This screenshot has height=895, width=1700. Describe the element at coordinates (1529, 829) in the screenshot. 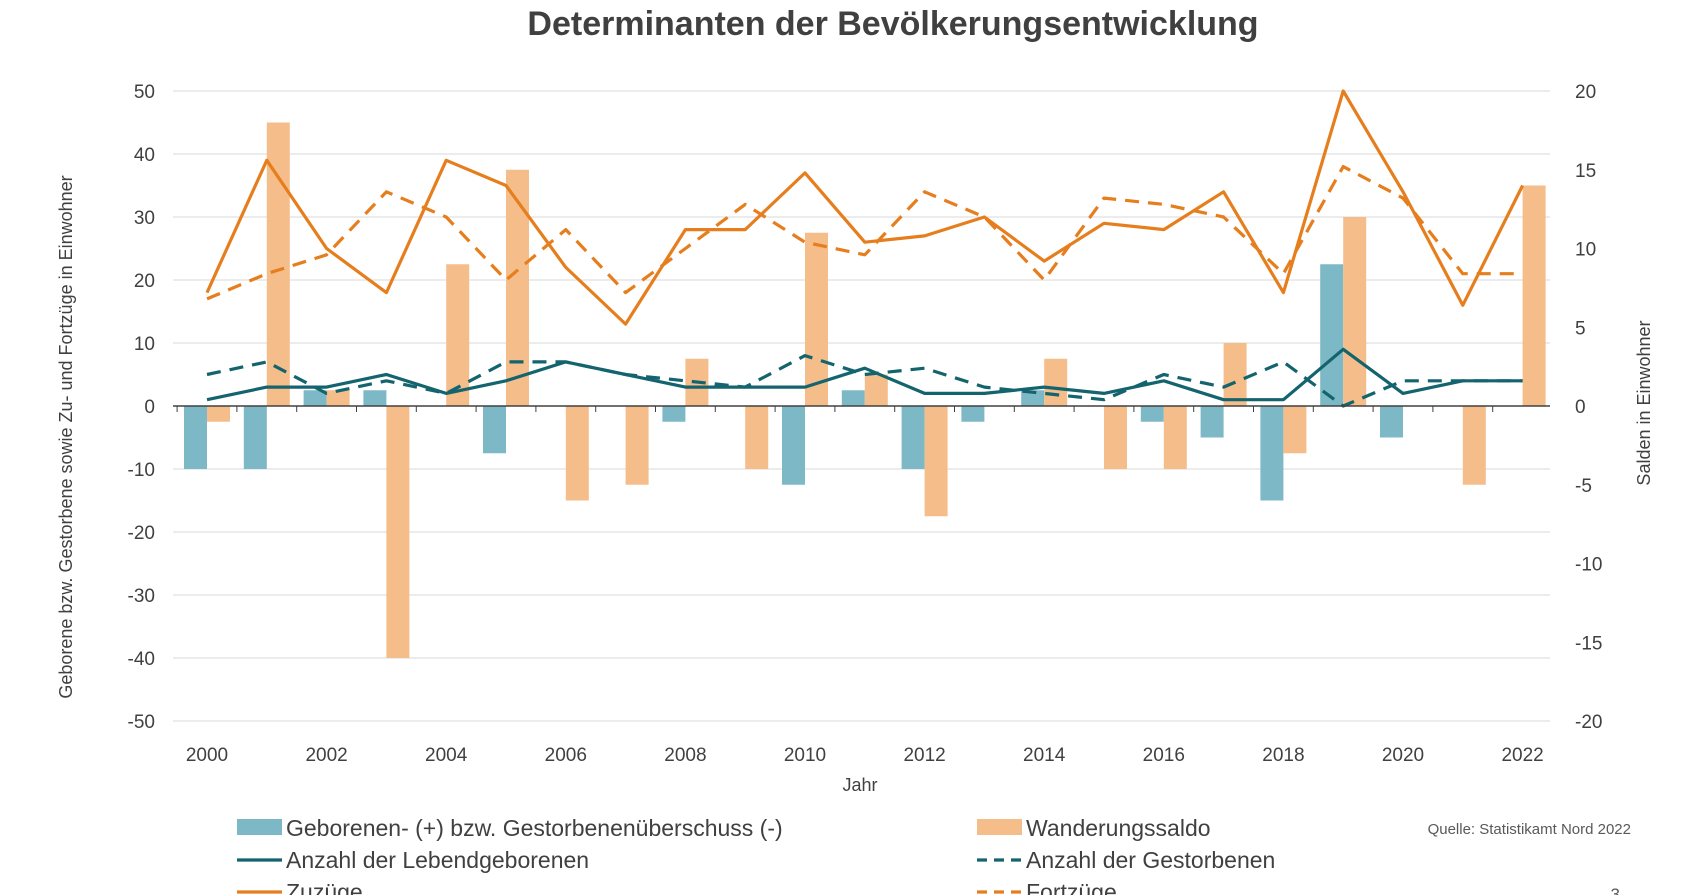

I see `source-note: Quelle: Statistikamt Nord 2022` at that location.